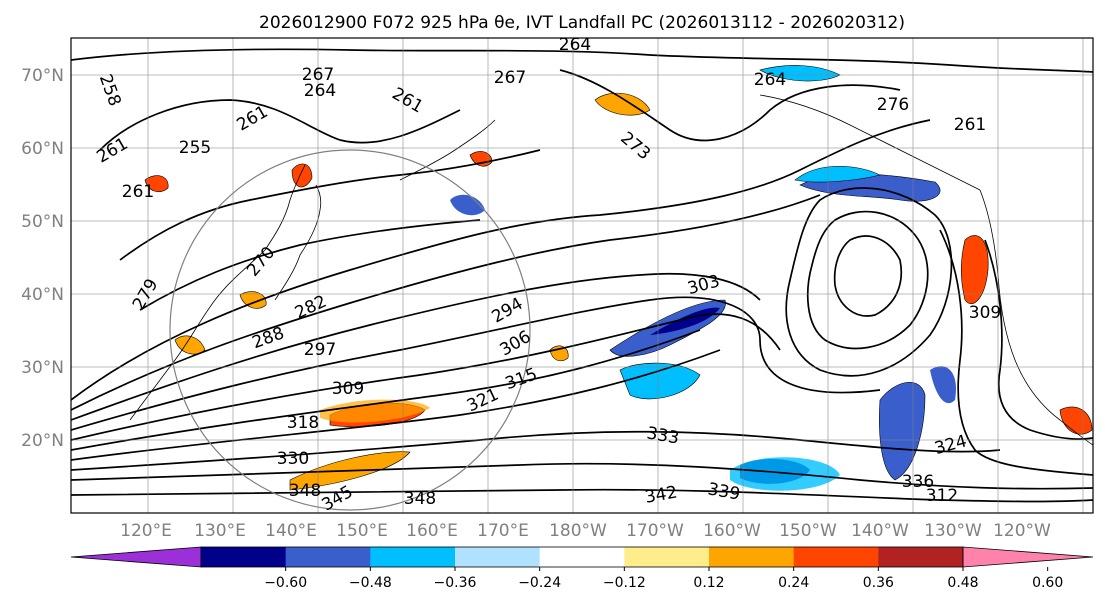 Image resolution: width=1105 pixels, height=606 pixels. Describe the element at coordinates (1047, 583) in the screenshot. I see `colorbar-tick-label: 0.60` at that location.